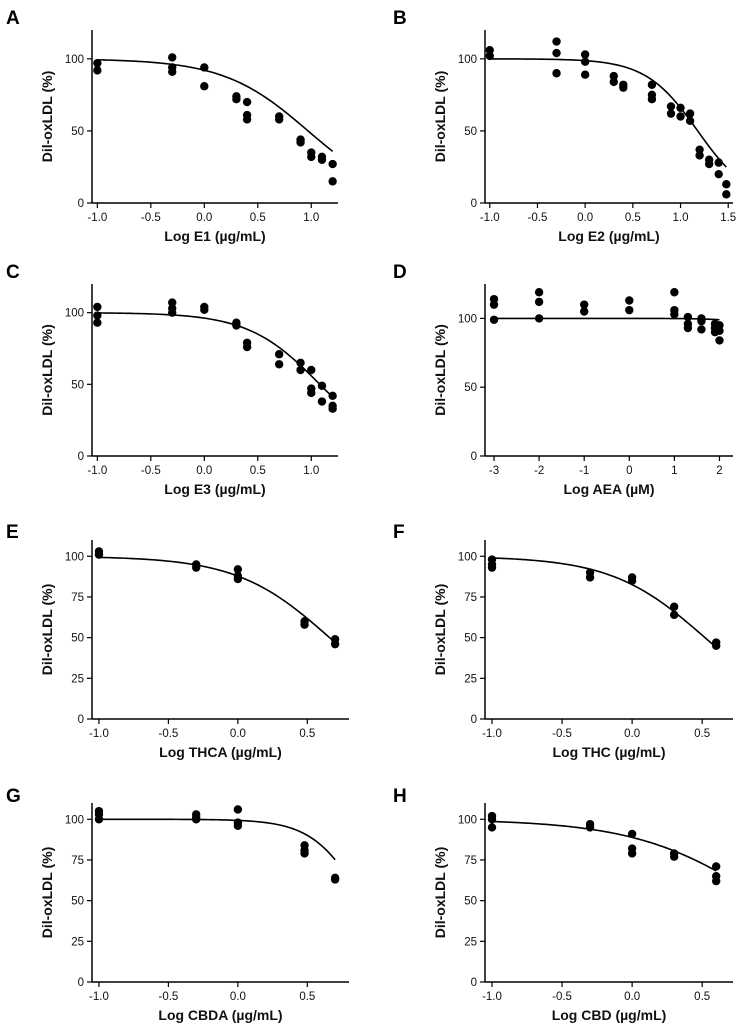 The height and width of the screenshot is (1026, 750). Describe the element at coordinates (220, 1015) in the screenshot. I see `x-axis-label: Log CBDA (µg/mL)` at that location.